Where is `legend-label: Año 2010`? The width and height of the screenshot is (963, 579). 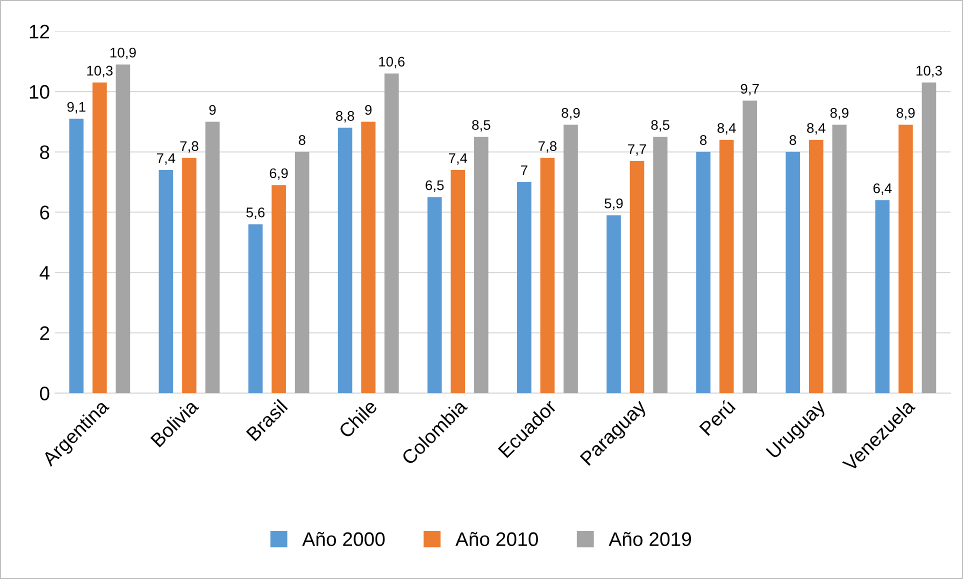
legend-label: Año 2010 is located at coordinates (496, 539).